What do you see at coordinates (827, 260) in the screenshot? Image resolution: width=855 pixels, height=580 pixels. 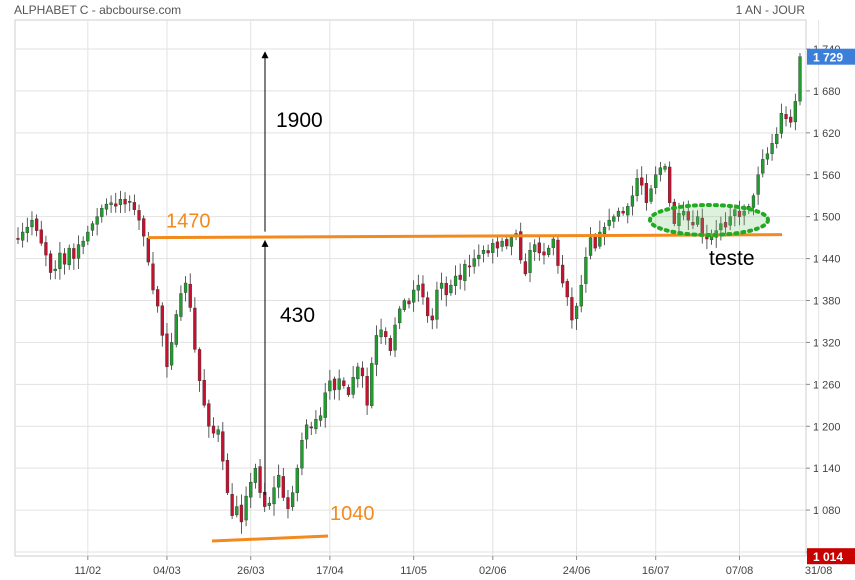 I see `y-tick-label: 1 440` at bounding box center [827, 260].